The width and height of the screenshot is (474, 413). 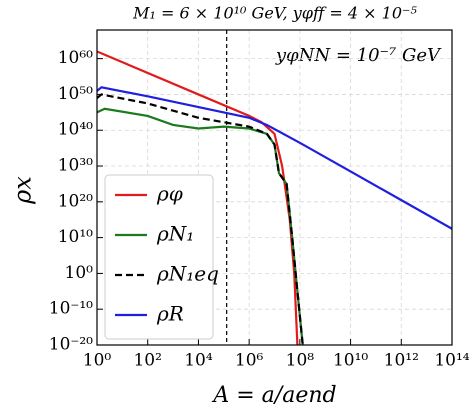 I want to click on y-tick-label: 10⁰, so click(x=79, y=273).